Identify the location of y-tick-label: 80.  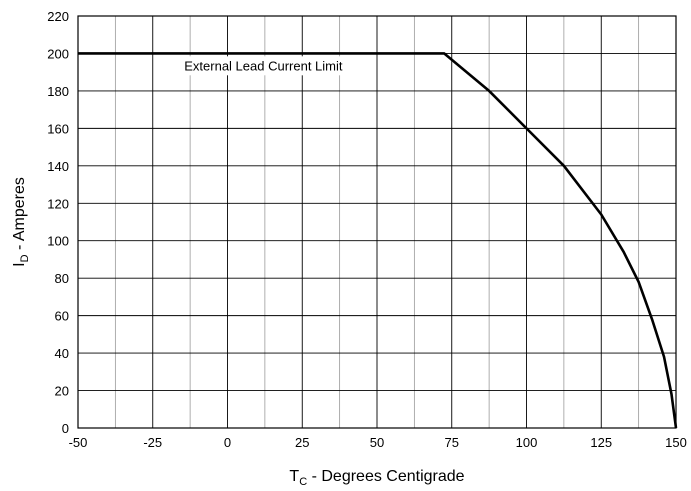
(62, 278).